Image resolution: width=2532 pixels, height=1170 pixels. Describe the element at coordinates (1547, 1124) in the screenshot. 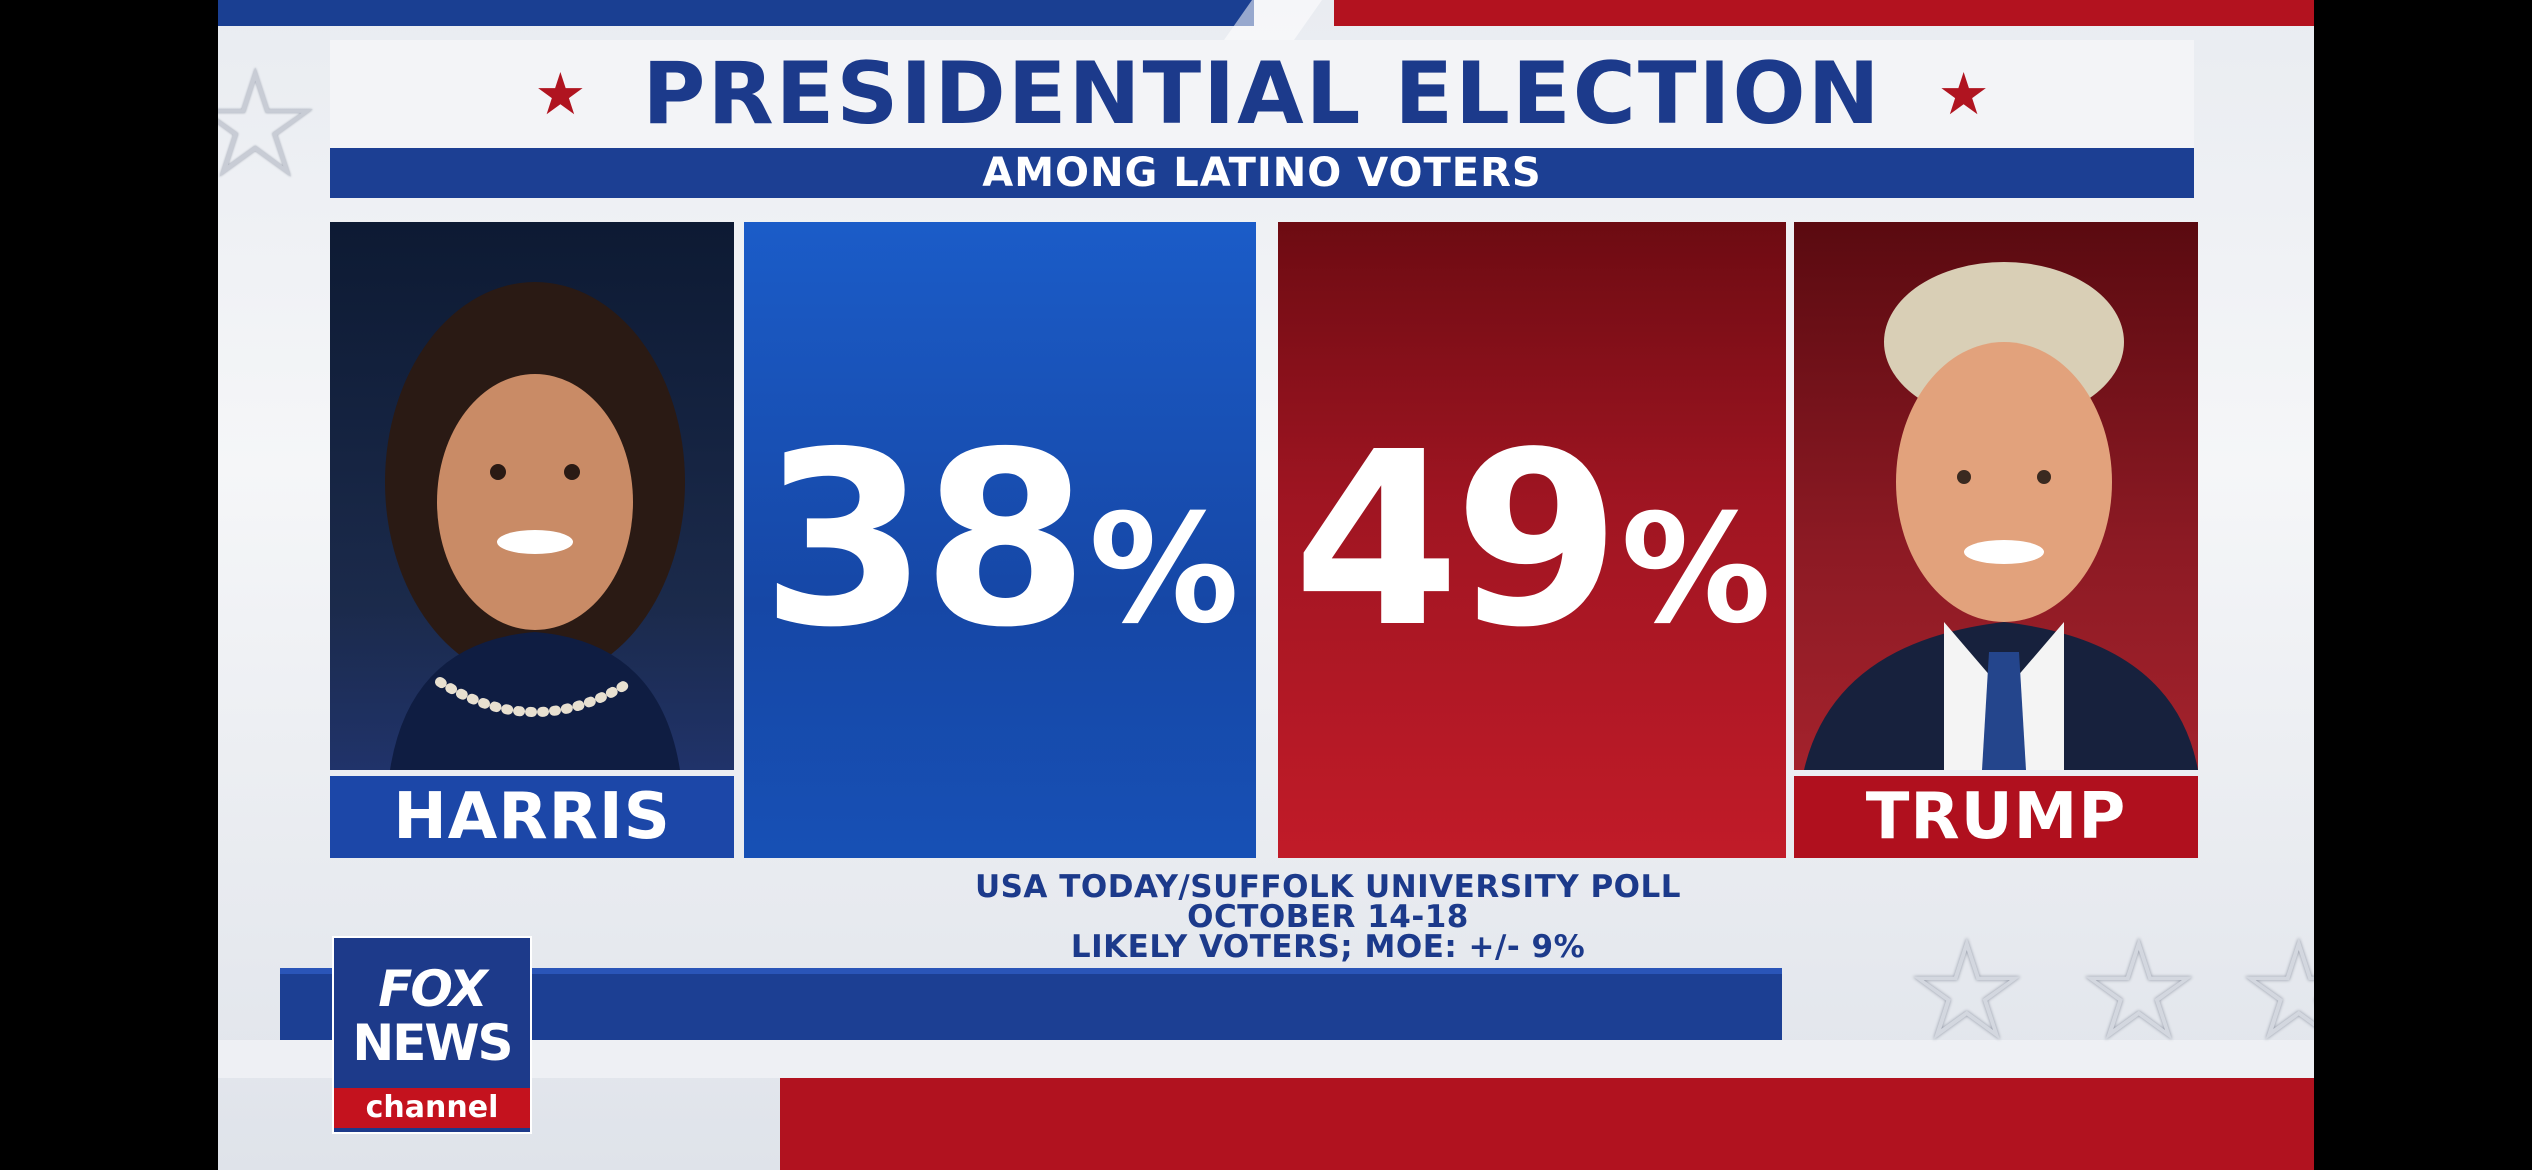

I see `lower-red-band` at that location.